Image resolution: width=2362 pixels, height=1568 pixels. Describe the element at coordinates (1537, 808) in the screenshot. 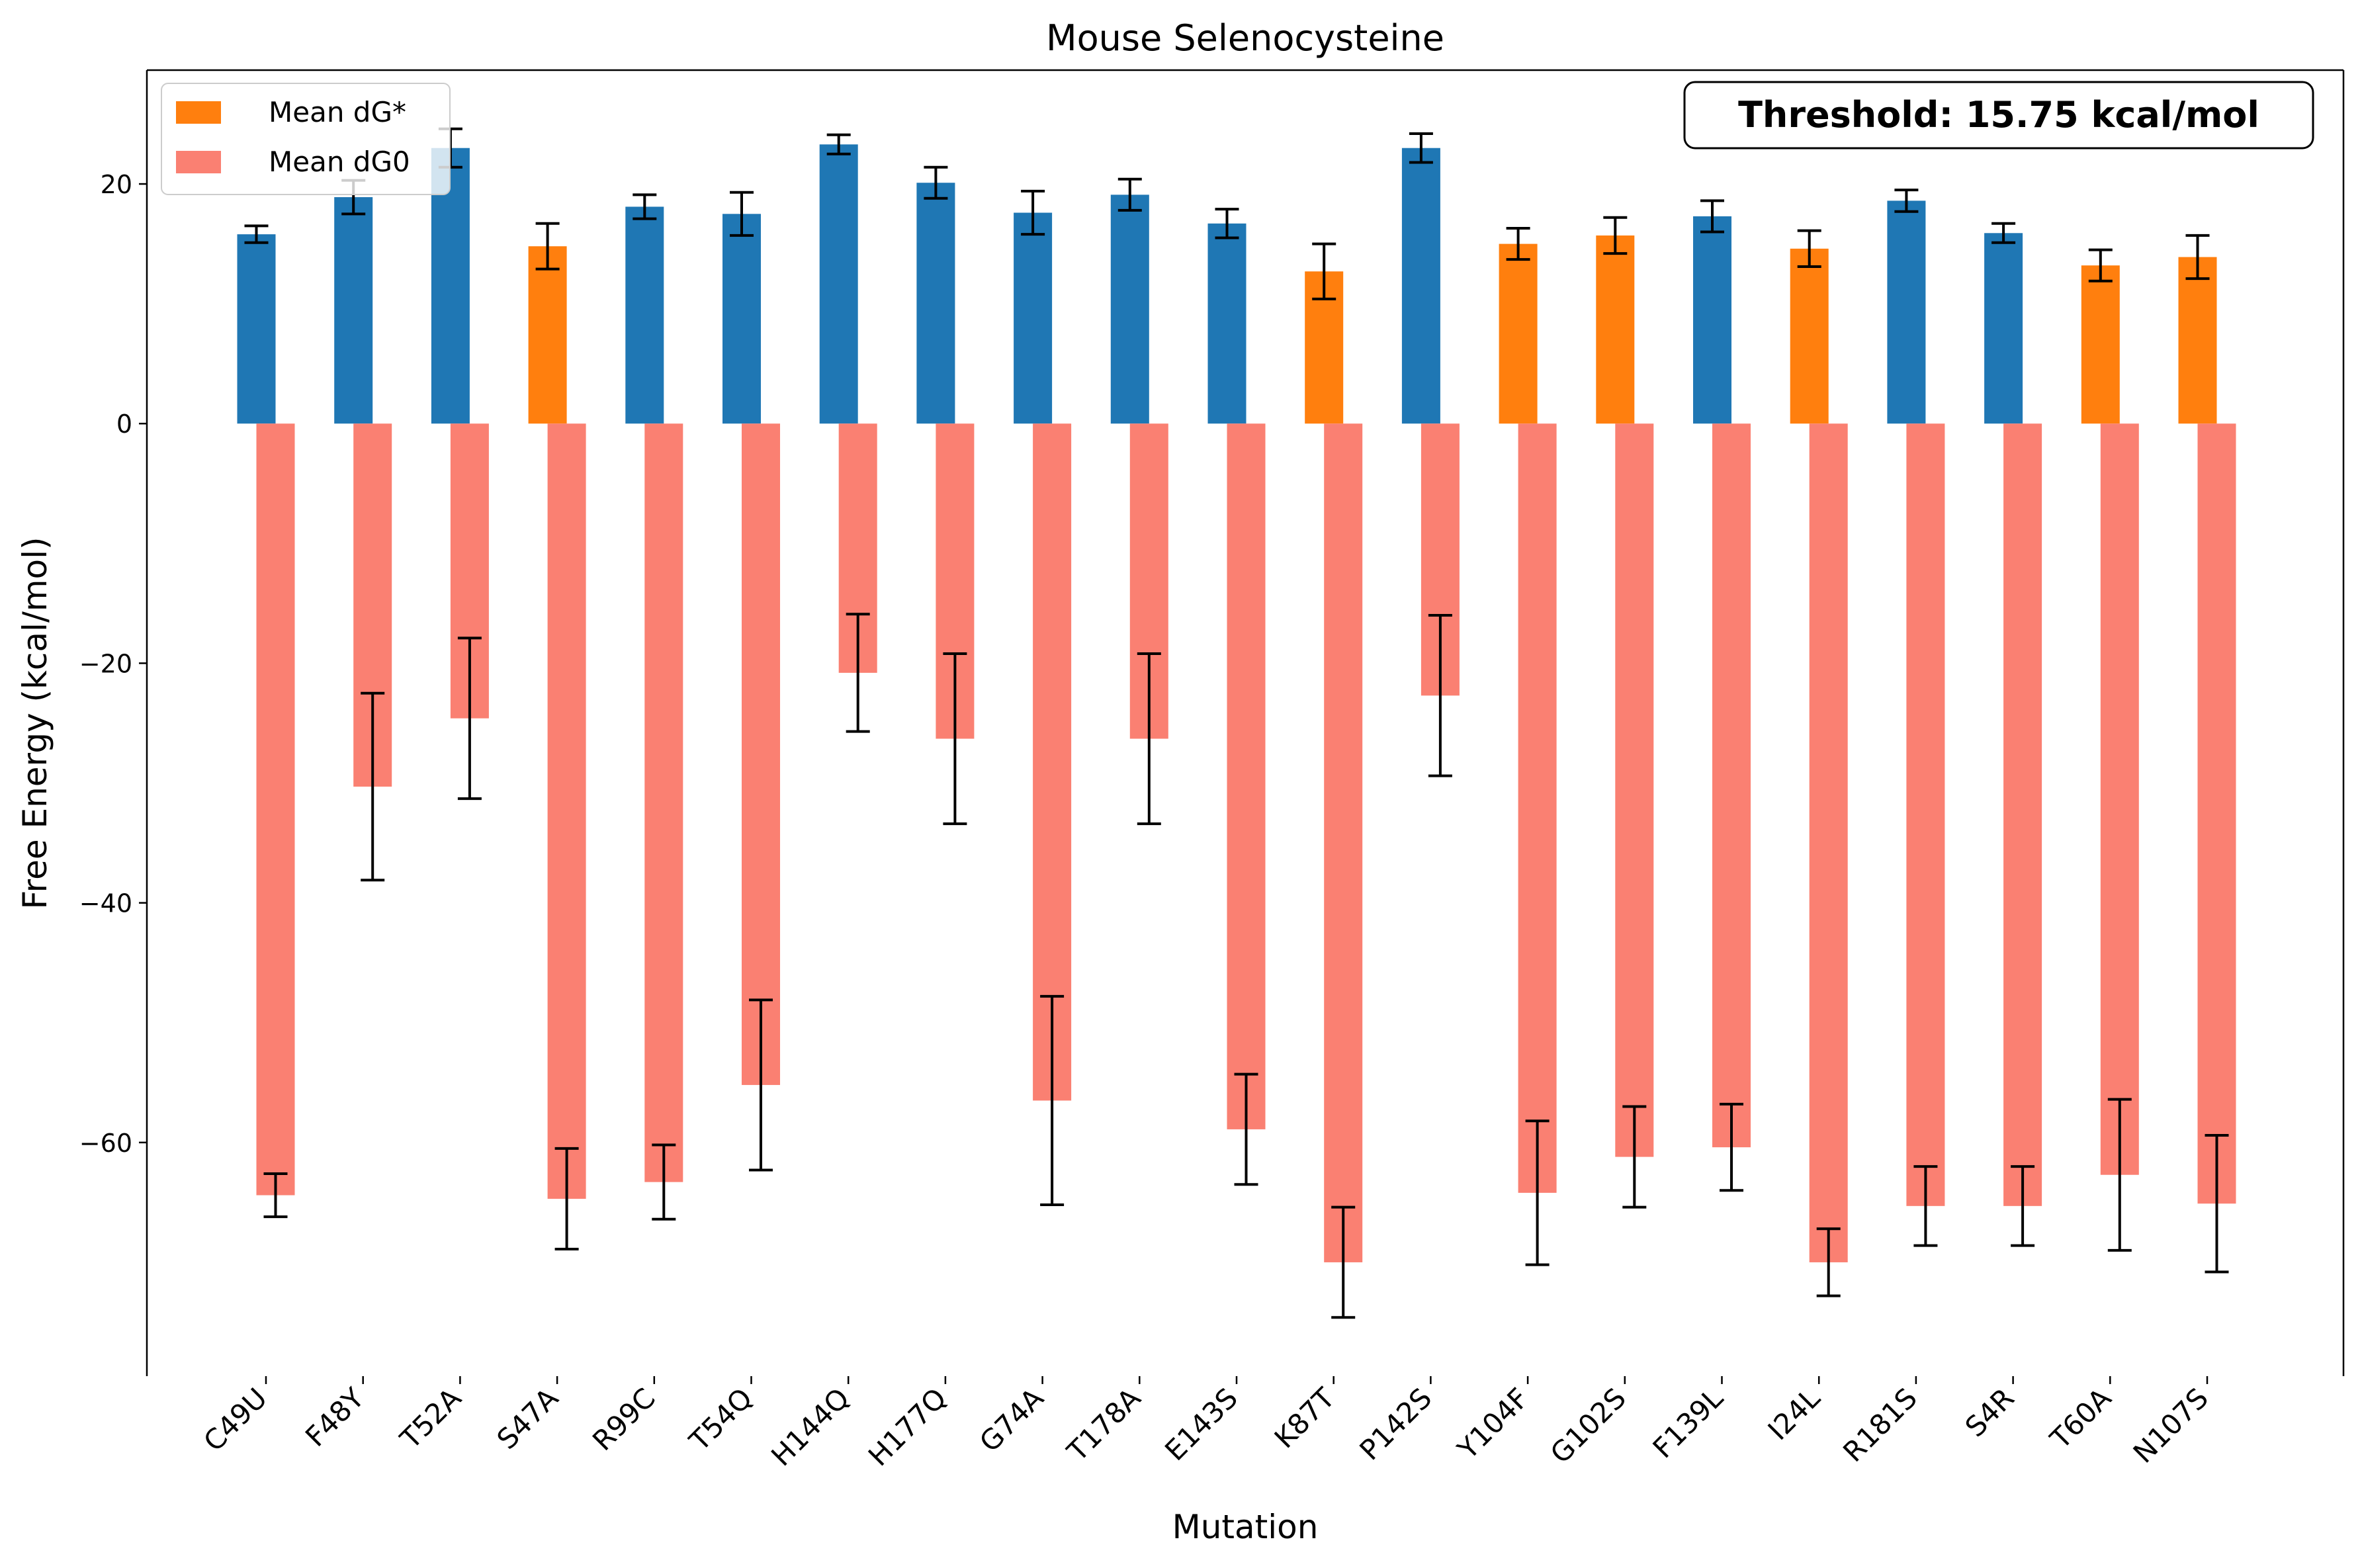

I see `bar-dg0-y104f` at that location.